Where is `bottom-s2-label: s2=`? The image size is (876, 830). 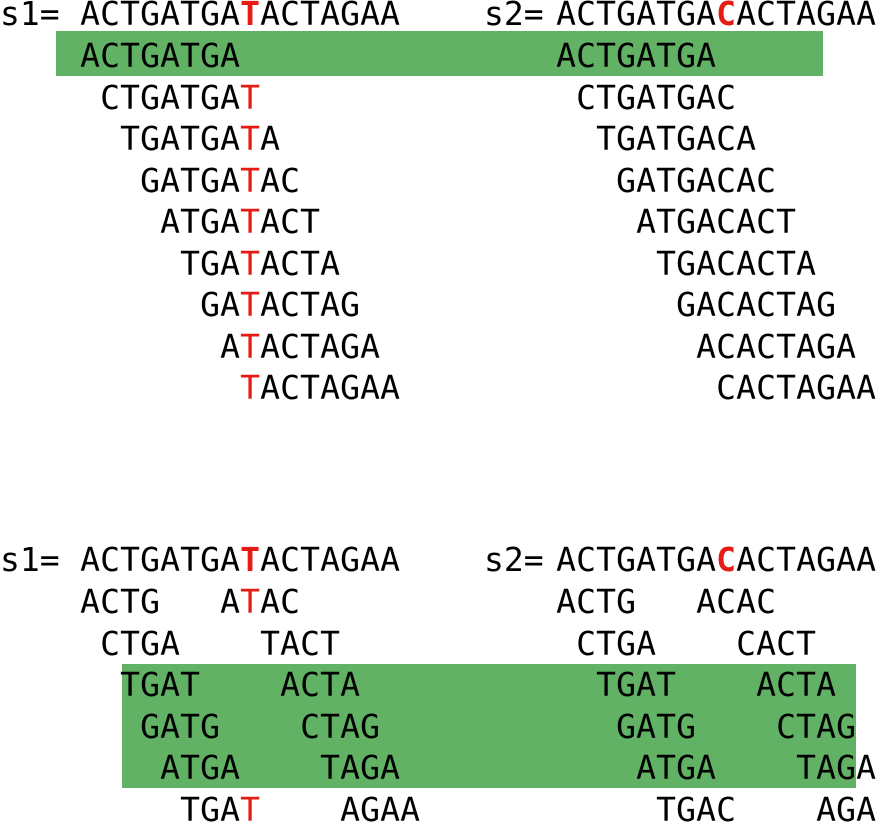
bottom-s2-label: s2= is located at coordinates (514, 559).